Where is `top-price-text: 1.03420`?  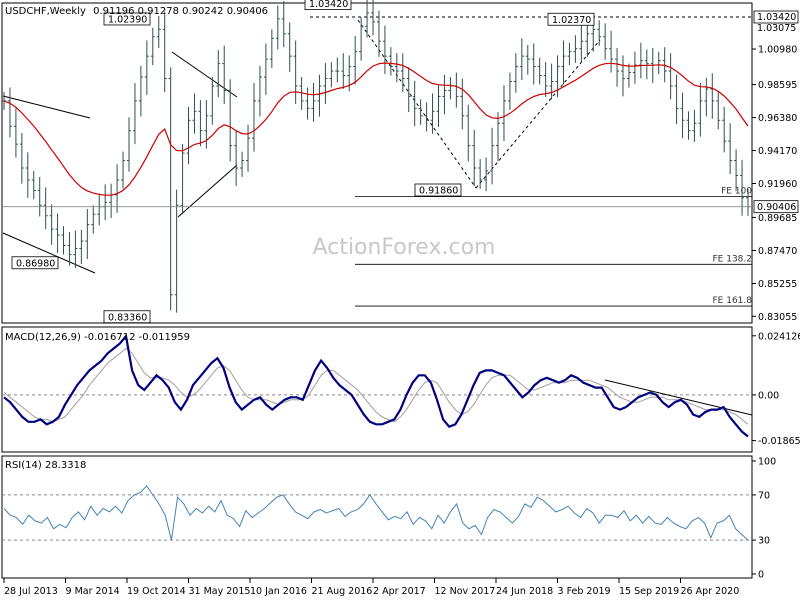 top-price-text: 1.03420 is located at coordinates (776, 17).